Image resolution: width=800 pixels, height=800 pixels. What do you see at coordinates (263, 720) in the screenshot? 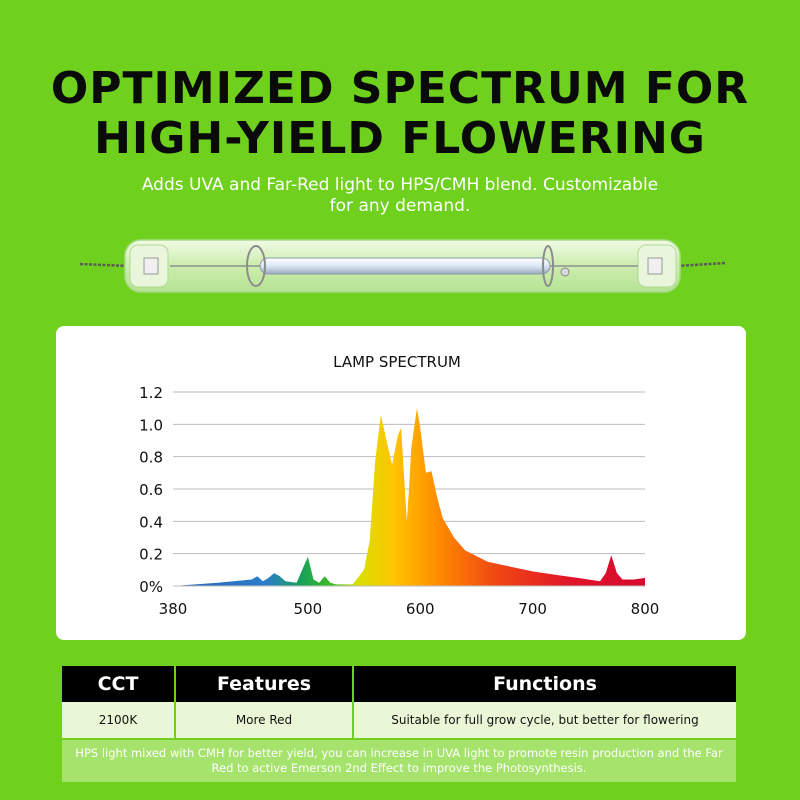
I see `cell-features: More Red` at bounding box center [263, 720].